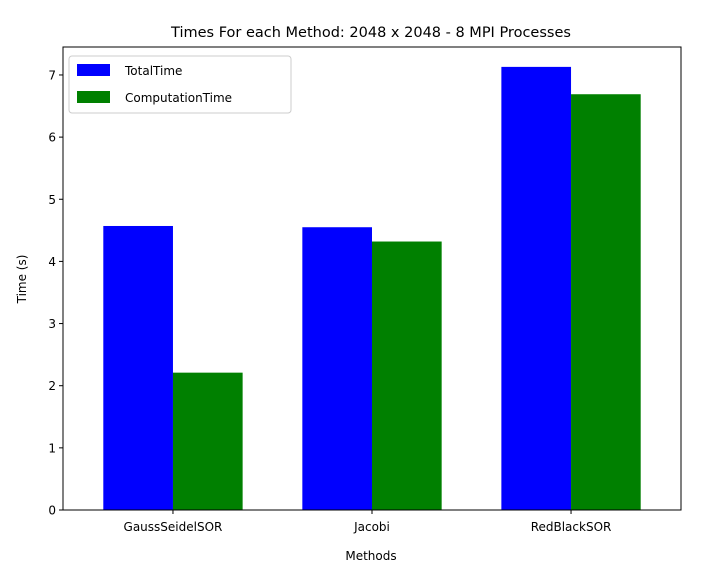 Image resolution: width=703 pixels, height=572 pixels. Describe the element at coordinates (606, 302) in the screenshot. I see `bar-computationtime-redblacksor` at that location.